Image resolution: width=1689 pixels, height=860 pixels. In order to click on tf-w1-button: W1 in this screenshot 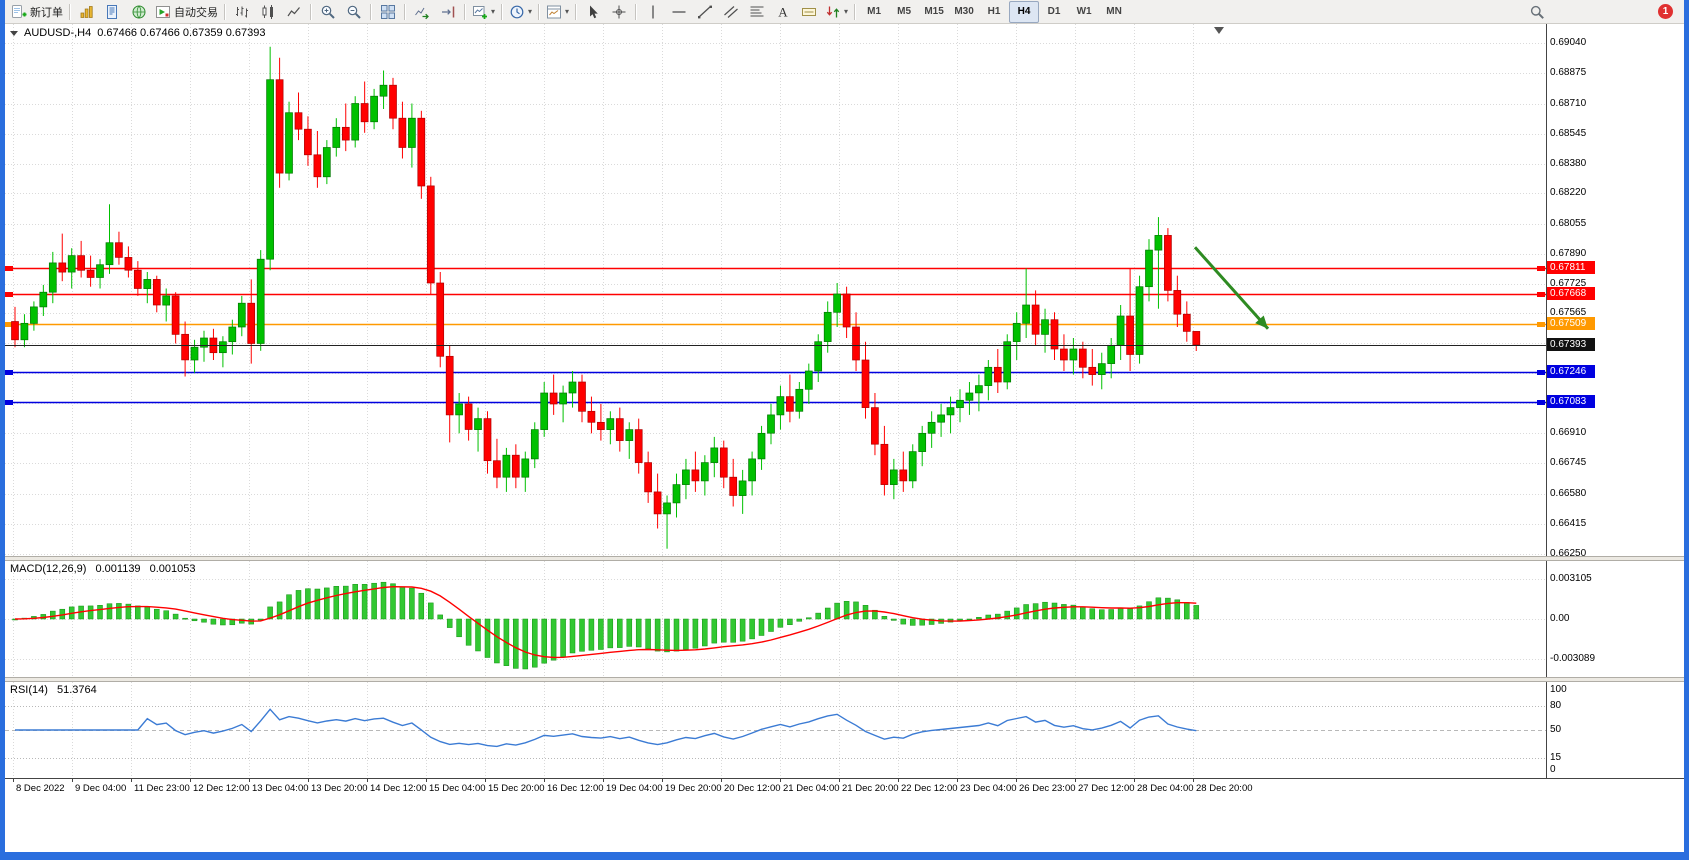, I will do `click(1084, 12)`.